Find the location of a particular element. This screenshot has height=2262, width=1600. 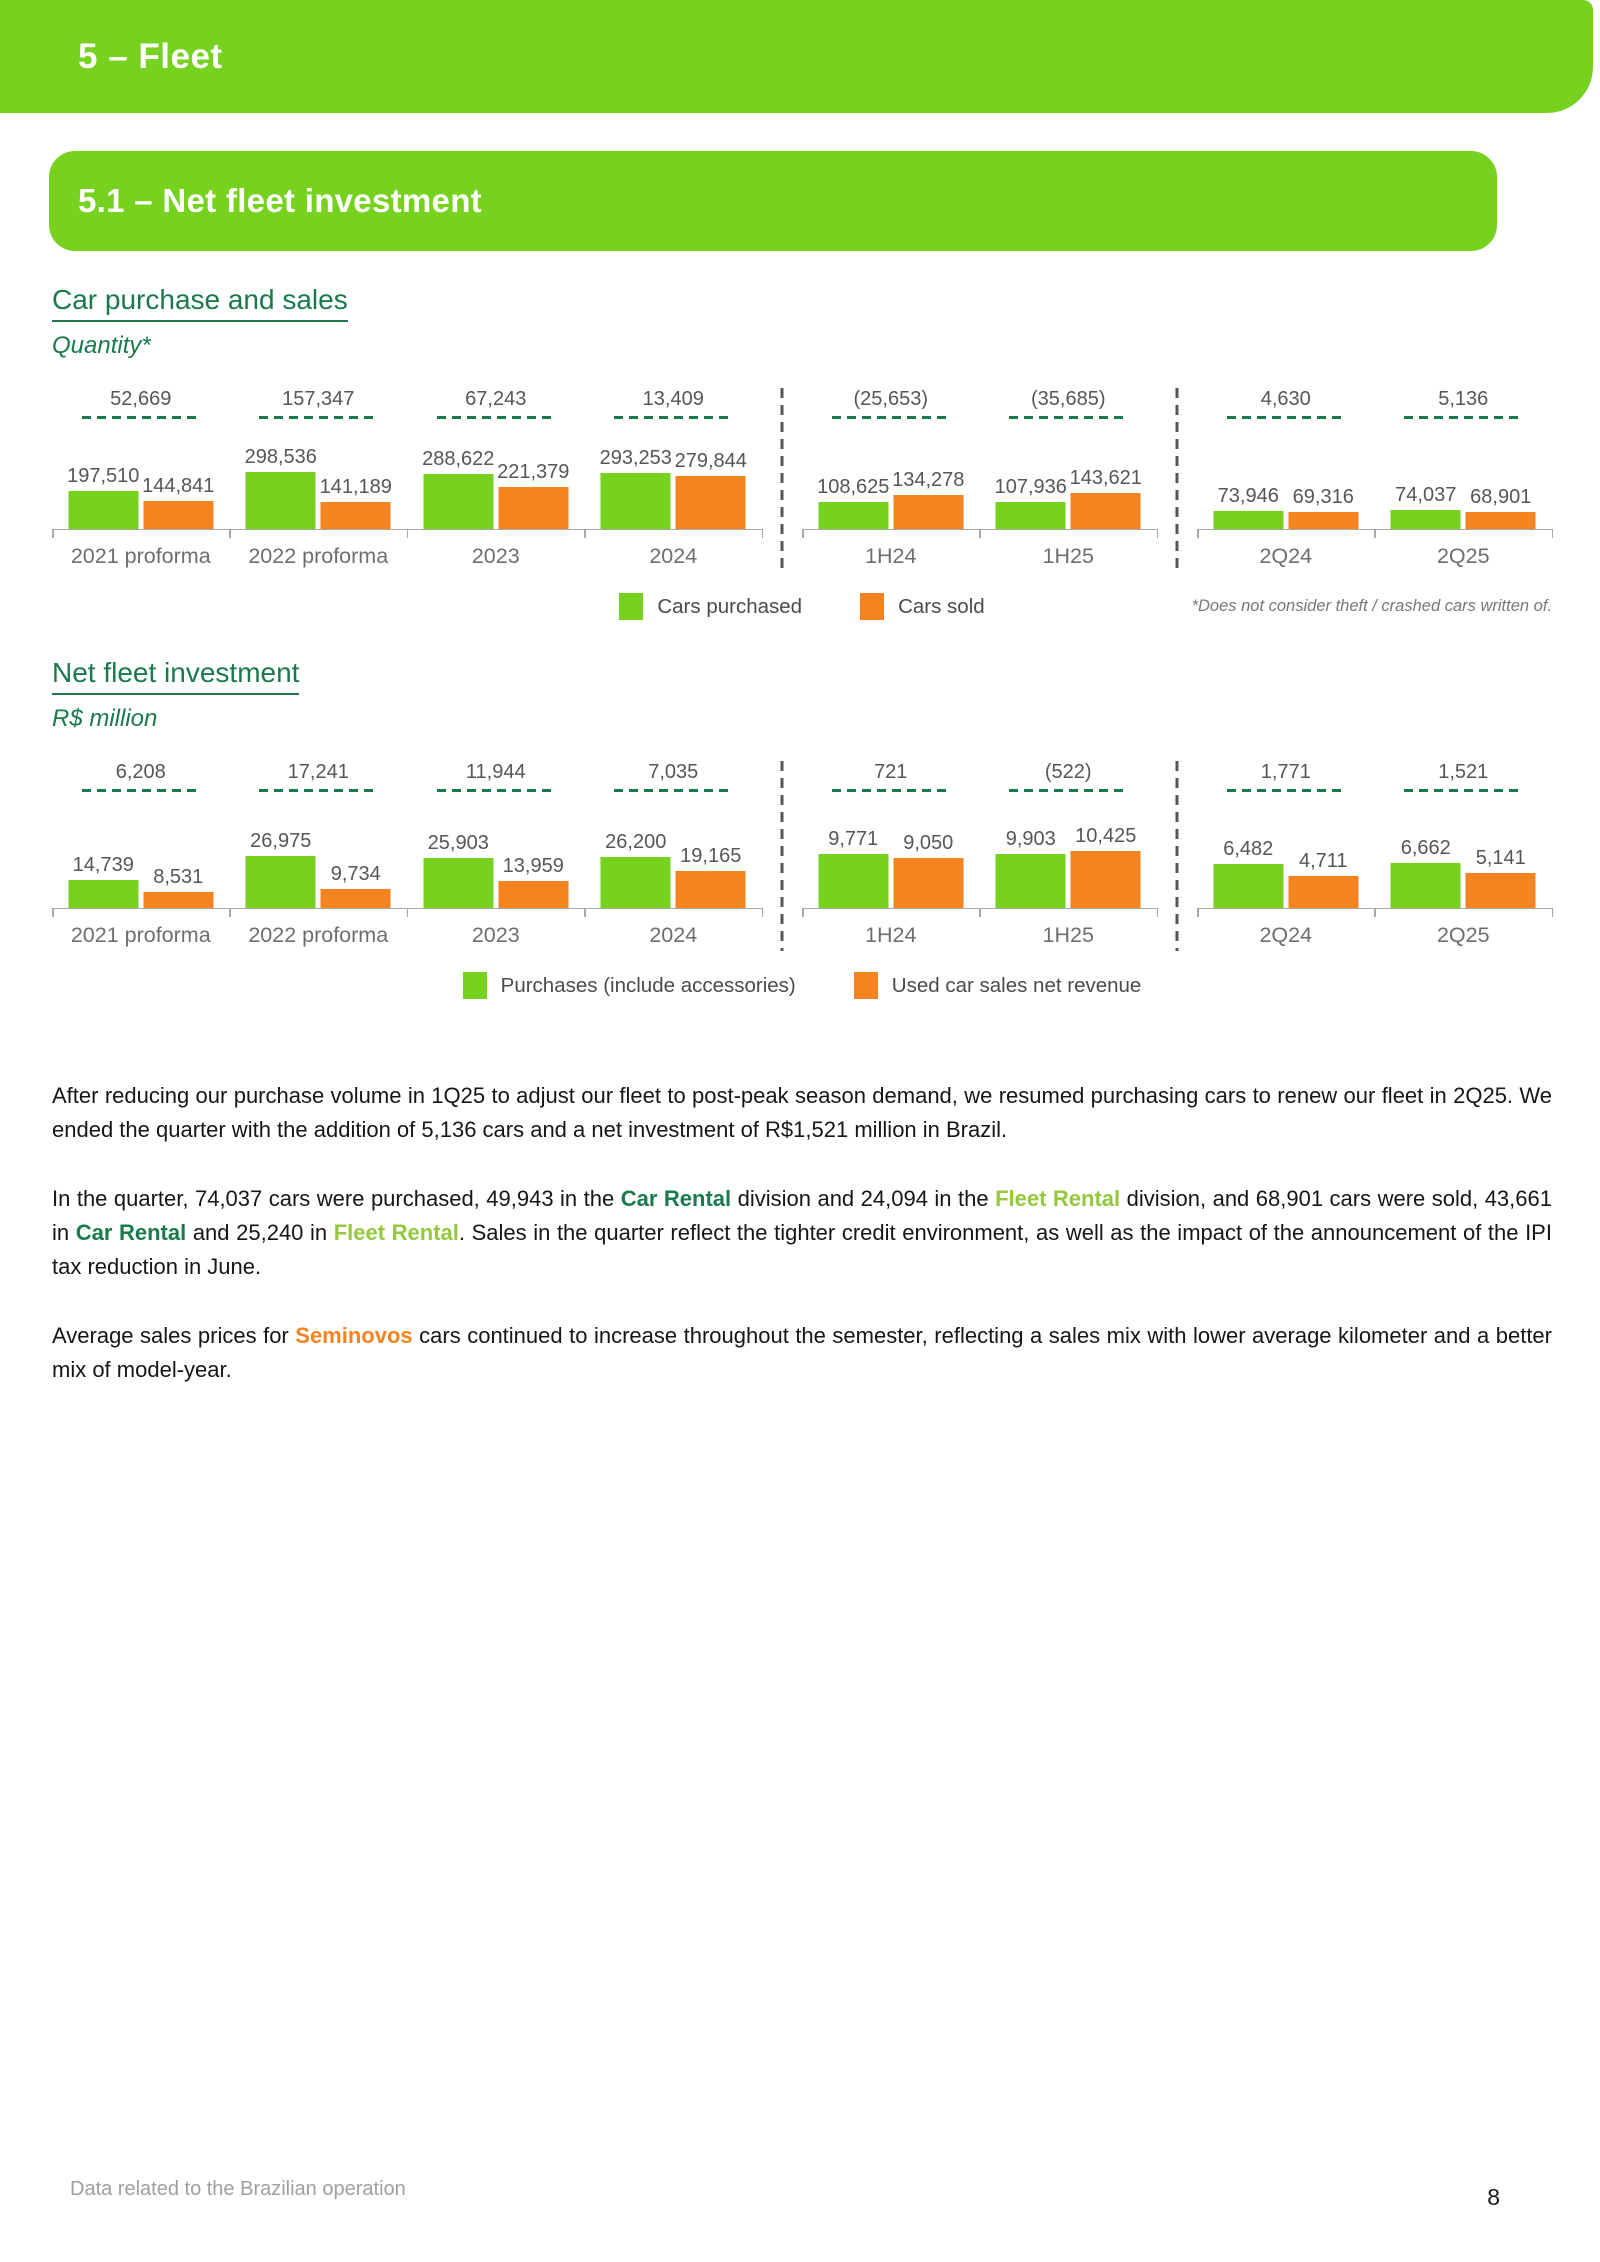

car-rental-highlight: Car Rental is located at coordinates (676, 1198).